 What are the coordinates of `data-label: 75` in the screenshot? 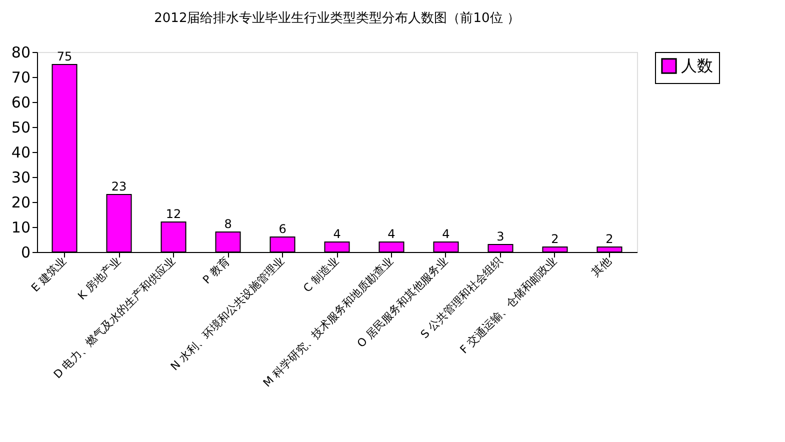 It's located at (64, 57).